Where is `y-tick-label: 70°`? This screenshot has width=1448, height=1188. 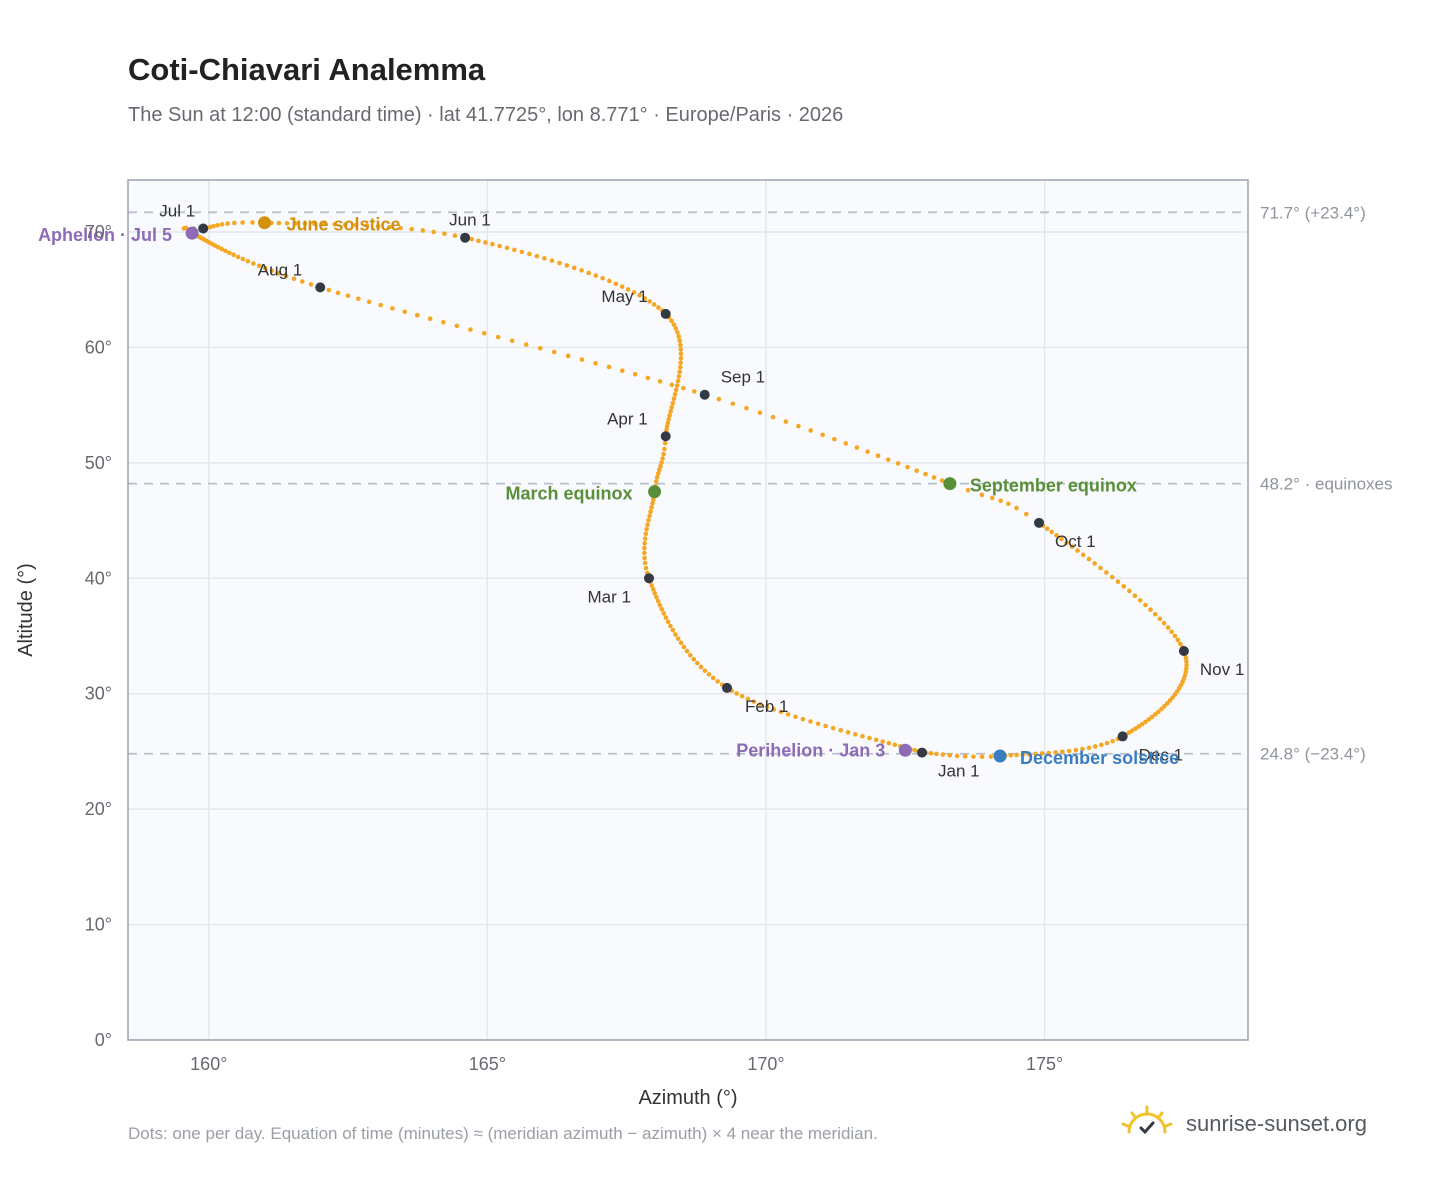 y-tick-label: 70° is located at coordinates (98, 232).